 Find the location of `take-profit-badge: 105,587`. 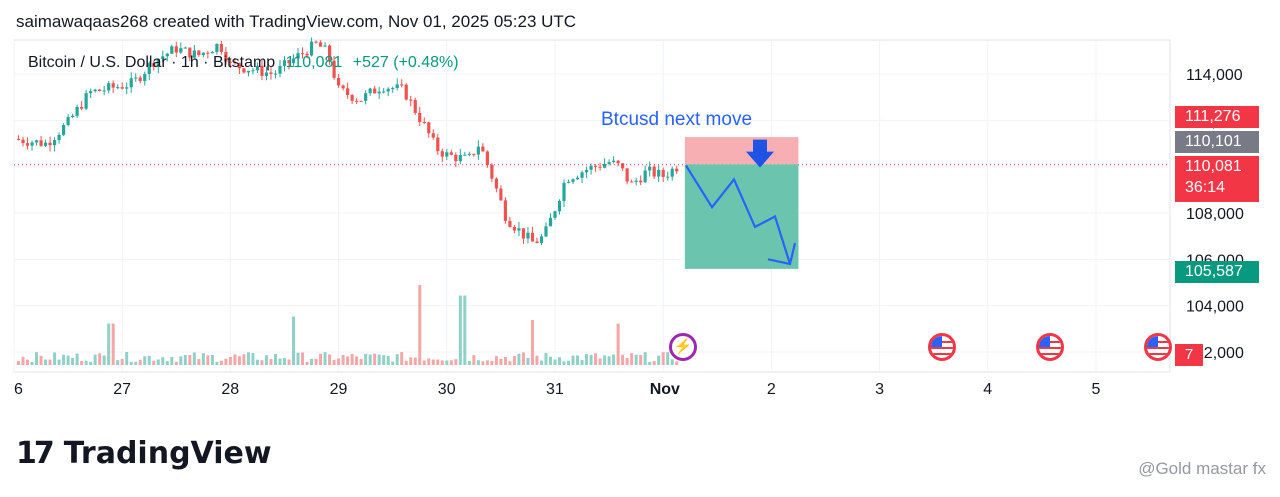

take-profit-badge: 105,587 is located at coordinates (1217, 272).